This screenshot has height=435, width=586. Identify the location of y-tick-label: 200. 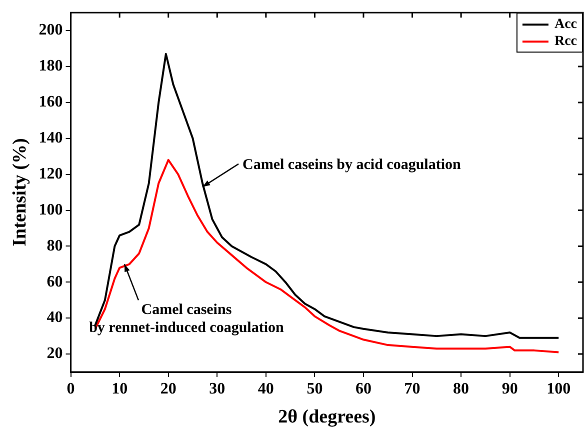
(50, 30).